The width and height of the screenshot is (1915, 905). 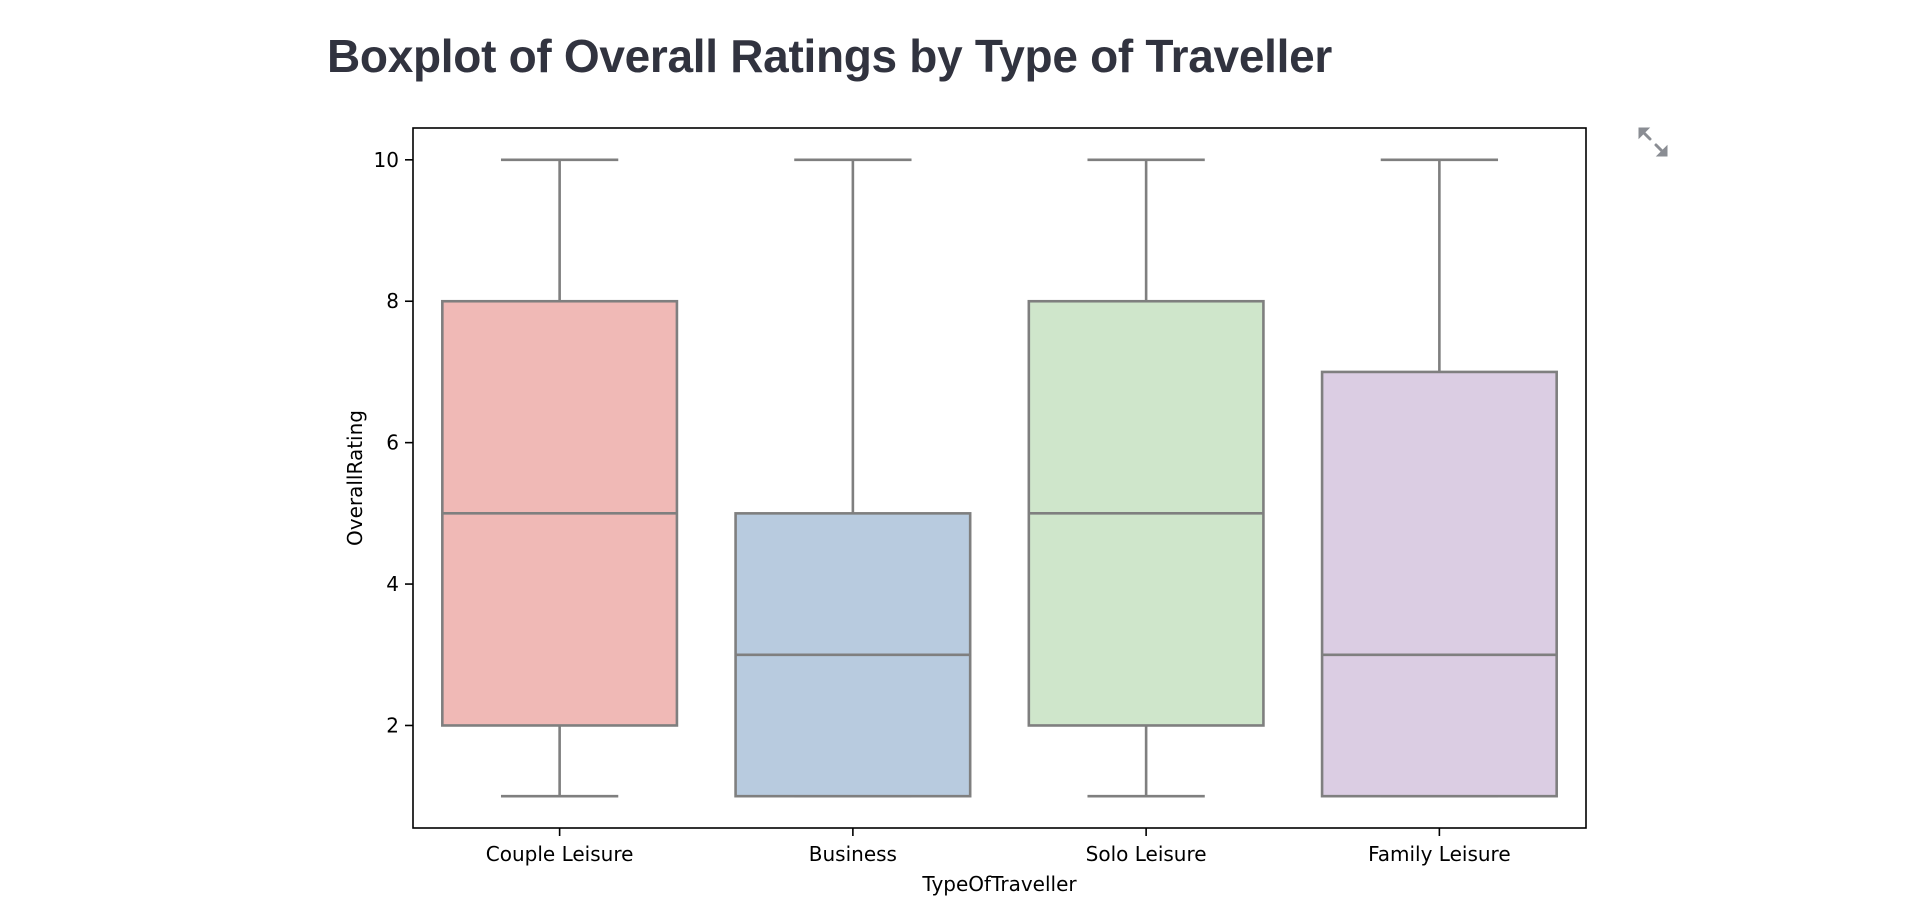 I want to click on y-axis-title: OverallRating, so click(x=355, y=478).